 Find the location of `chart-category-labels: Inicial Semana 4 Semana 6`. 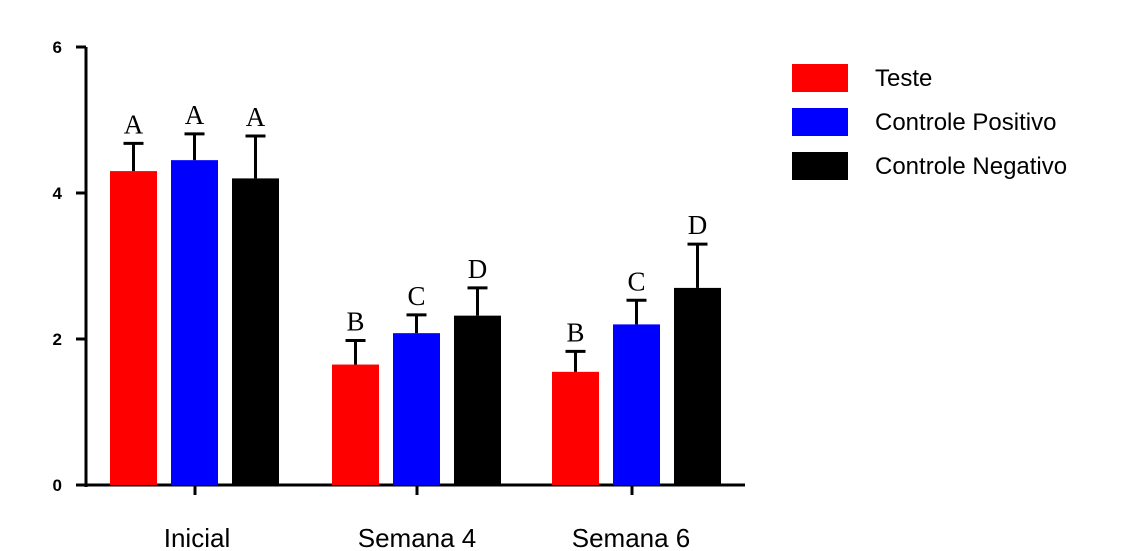

chart-category-labels: Inicial Semana 4 Semana 6 is located at coordinates (427, 537).